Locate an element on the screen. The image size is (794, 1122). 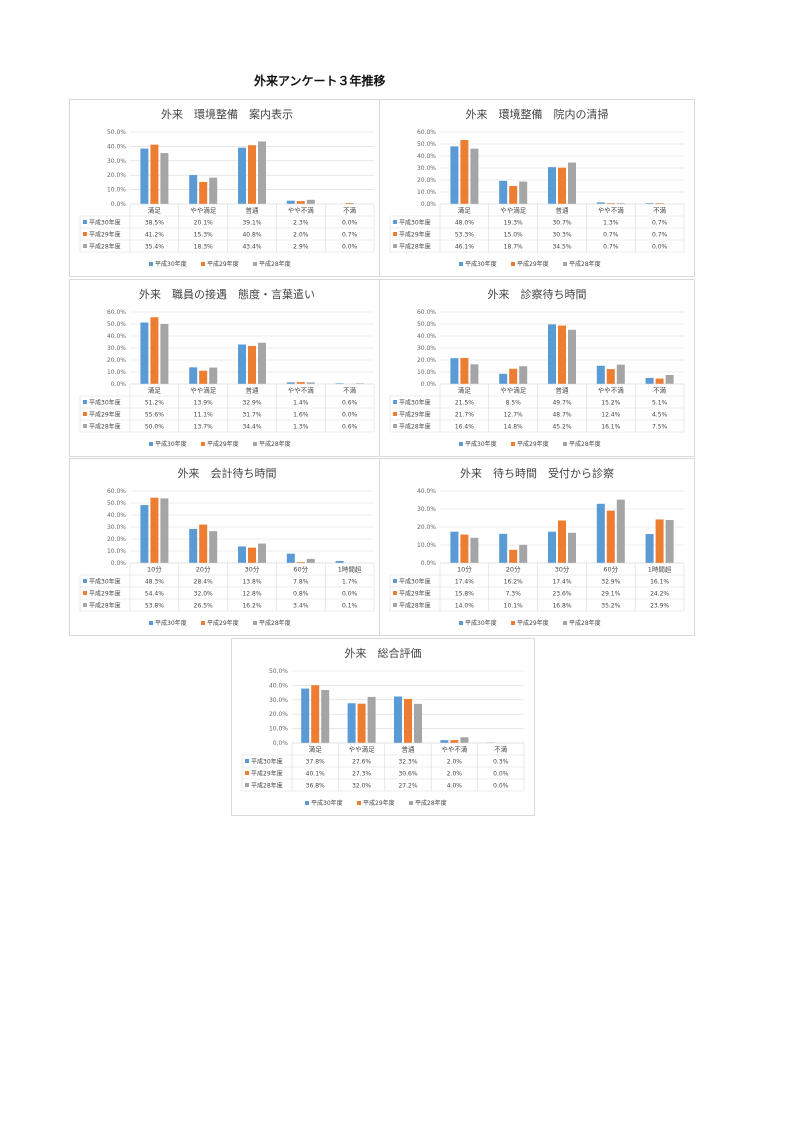
data-label: 48.3% is located at coordinates (154, 582).